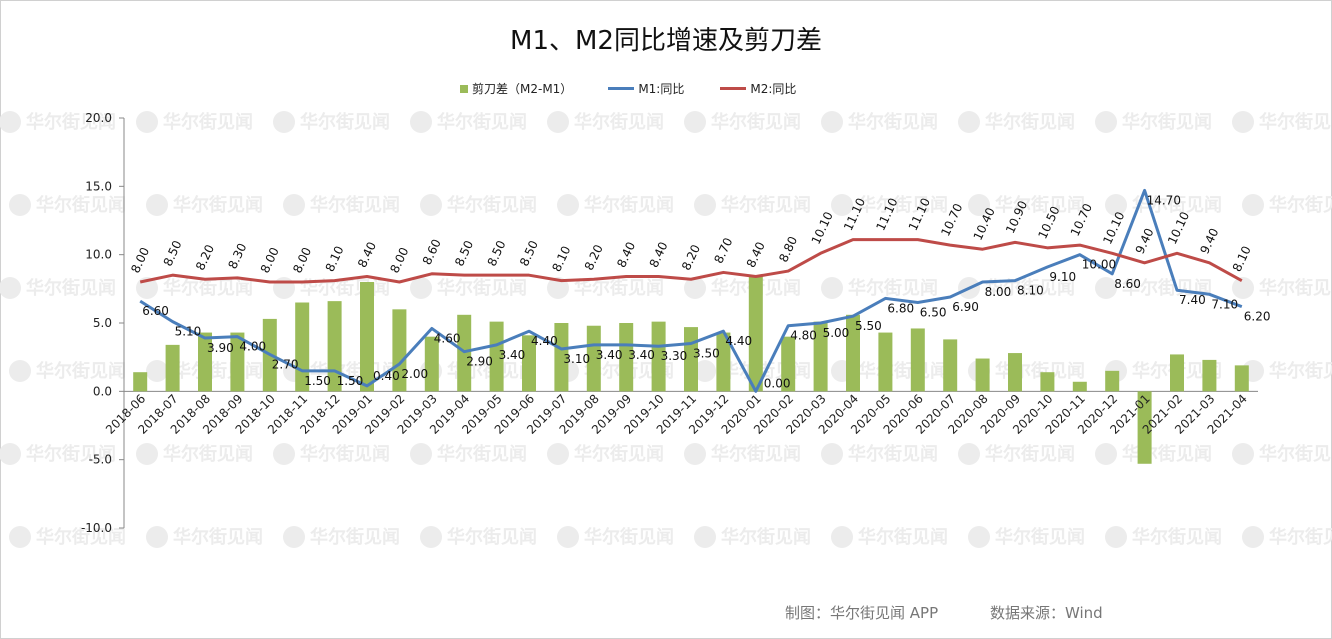 Image resolution: width=1332 pixels, height=639 pixels. I want to click on data-label-m1: 0.00, so click(777, 383).